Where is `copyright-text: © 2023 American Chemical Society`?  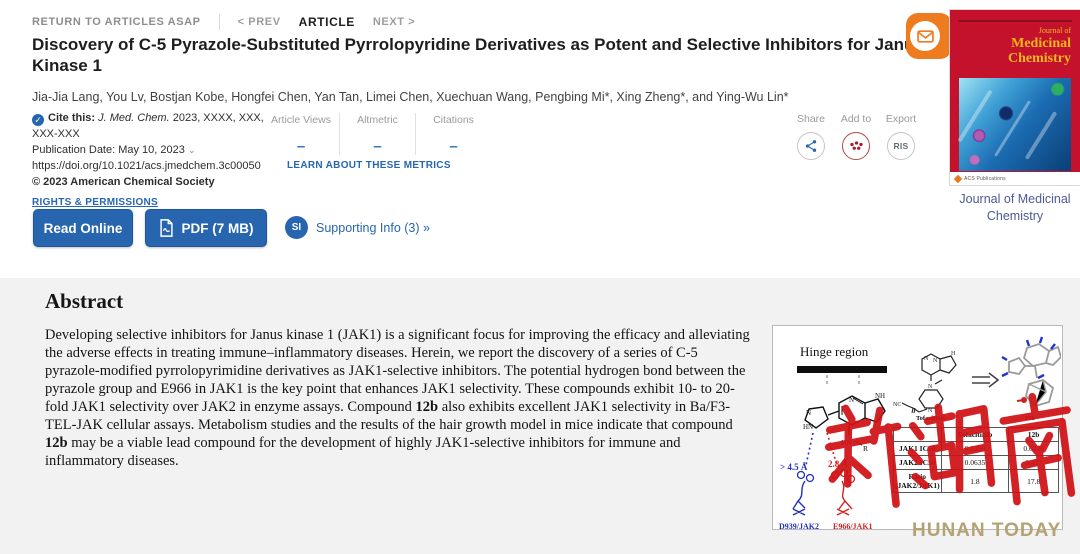
copyright-text: © 2023 American Chemical Society is located at coordinates (123, 181).